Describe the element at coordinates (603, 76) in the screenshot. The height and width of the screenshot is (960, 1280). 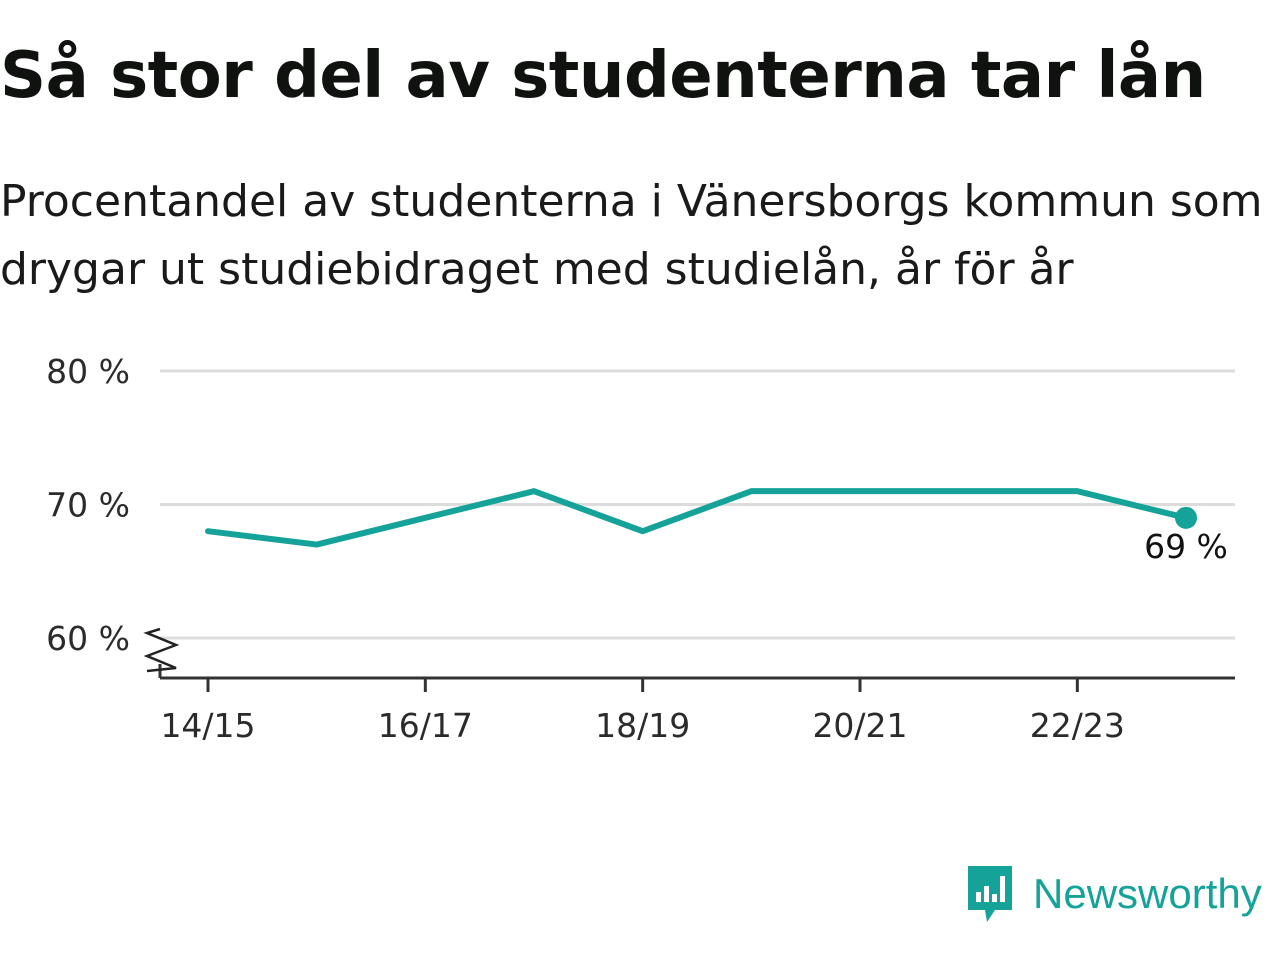
I see `chart-title: Så stor del av studenterna tar lån` at that location.